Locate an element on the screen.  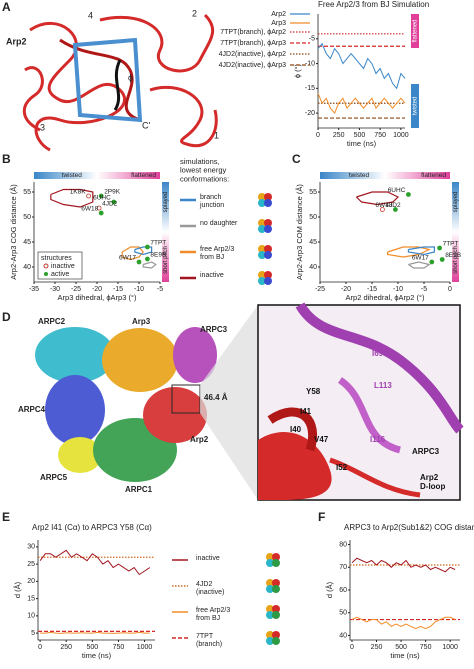
residue-label: I52 is located at coordinates (342, 467).